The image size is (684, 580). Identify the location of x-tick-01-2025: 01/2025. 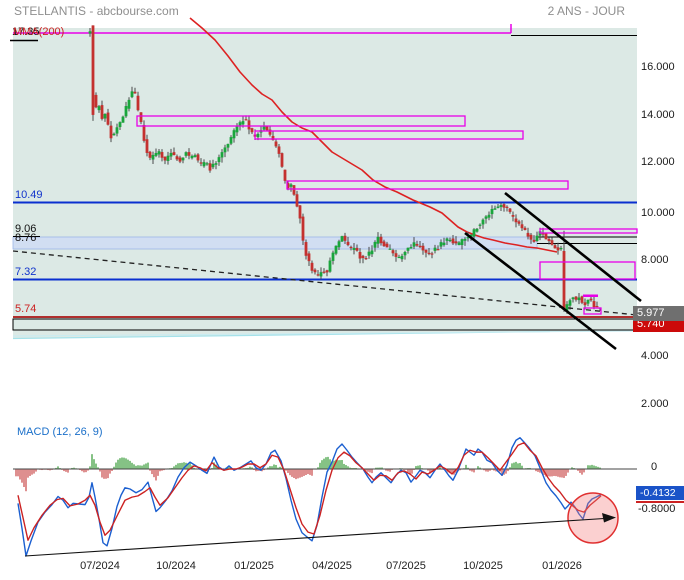
(254, 566).